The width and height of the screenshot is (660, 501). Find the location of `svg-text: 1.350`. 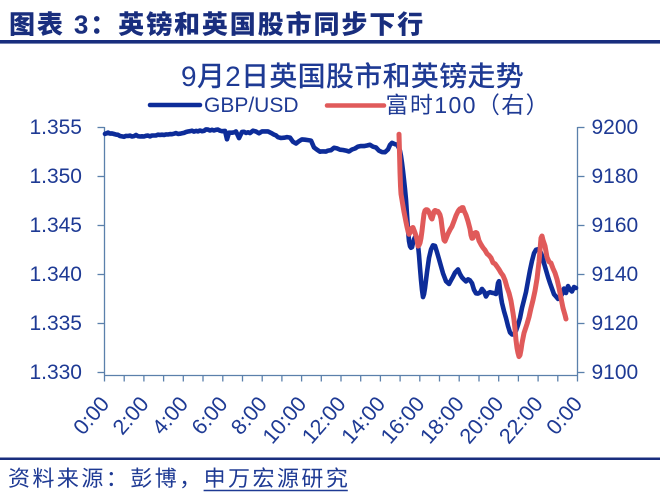

svg-text: 1.350 is located at coordinates (55, 176).